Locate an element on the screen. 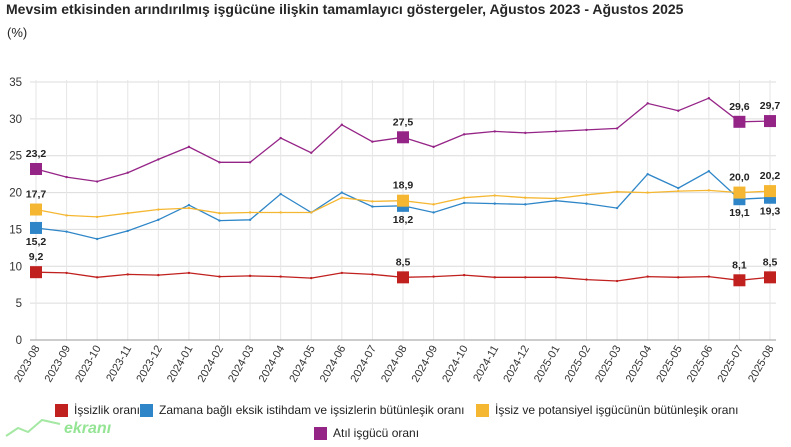 This screenshot has width=791, height=447. x-tick-label: 2023-08 is located at coordinates (27, 364).